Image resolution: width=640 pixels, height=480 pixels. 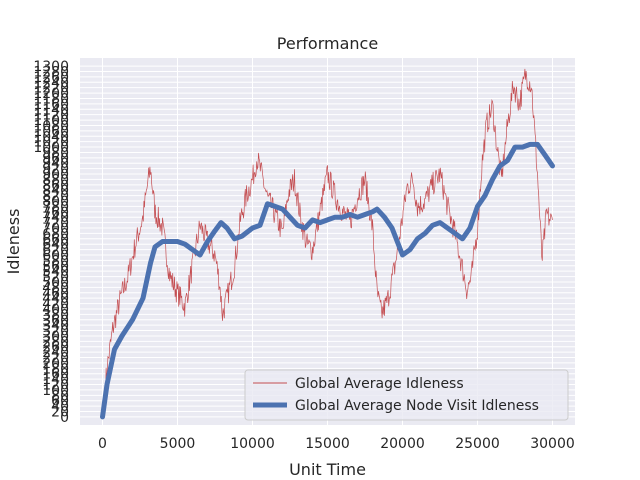 I want to click on y-tick-label-49: 980, so click(x=55, y=153).